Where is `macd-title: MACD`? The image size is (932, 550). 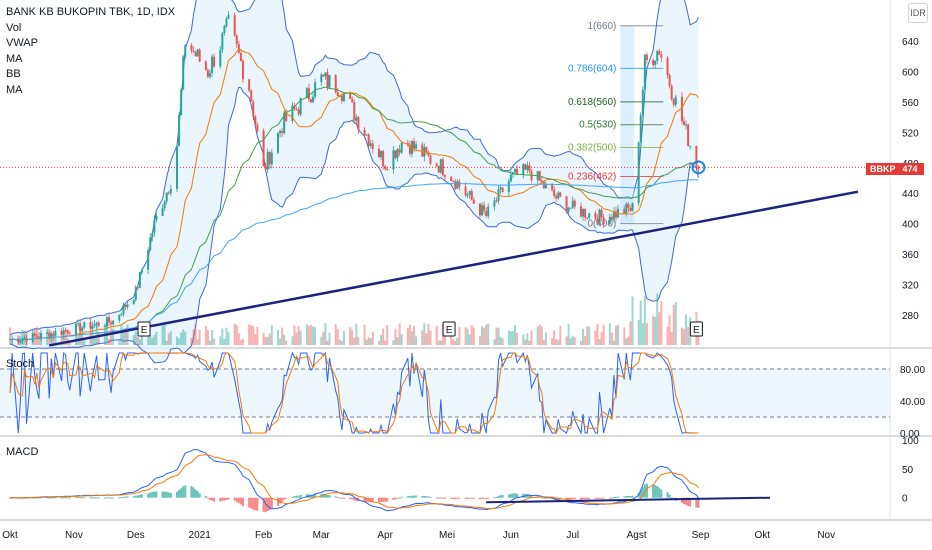 macd-title: MACD is located at coordinates (22, 452).